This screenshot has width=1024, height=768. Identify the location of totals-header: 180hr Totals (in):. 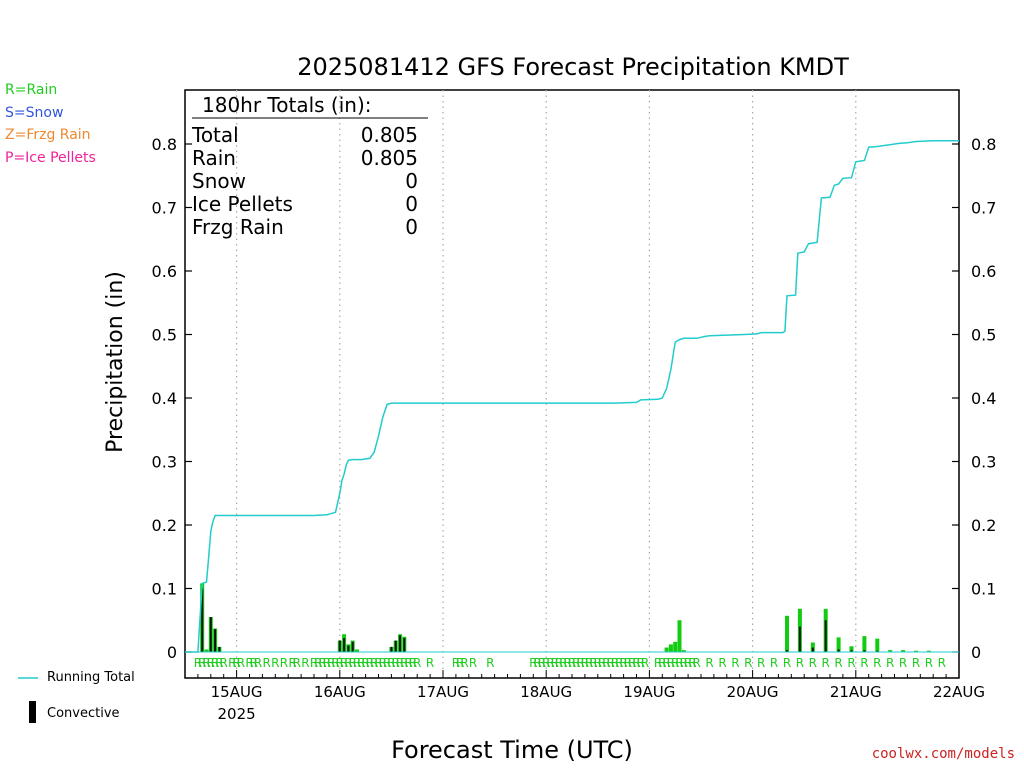
(287, 105).